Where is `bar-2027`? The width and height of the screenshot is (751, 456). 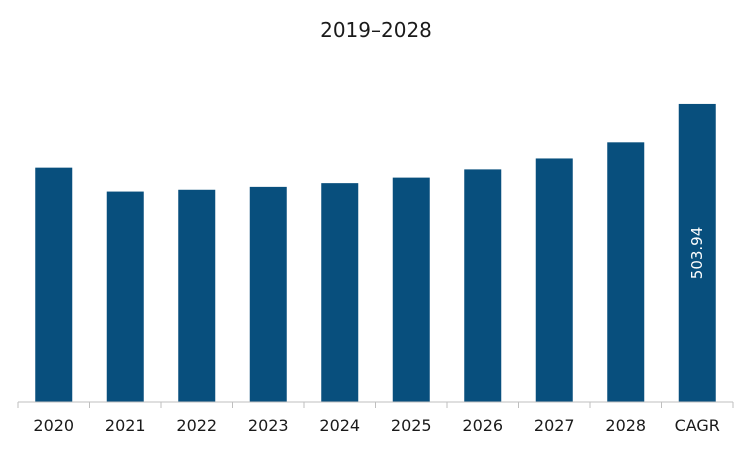 bar-2027 is located at coordinates (554, 280).